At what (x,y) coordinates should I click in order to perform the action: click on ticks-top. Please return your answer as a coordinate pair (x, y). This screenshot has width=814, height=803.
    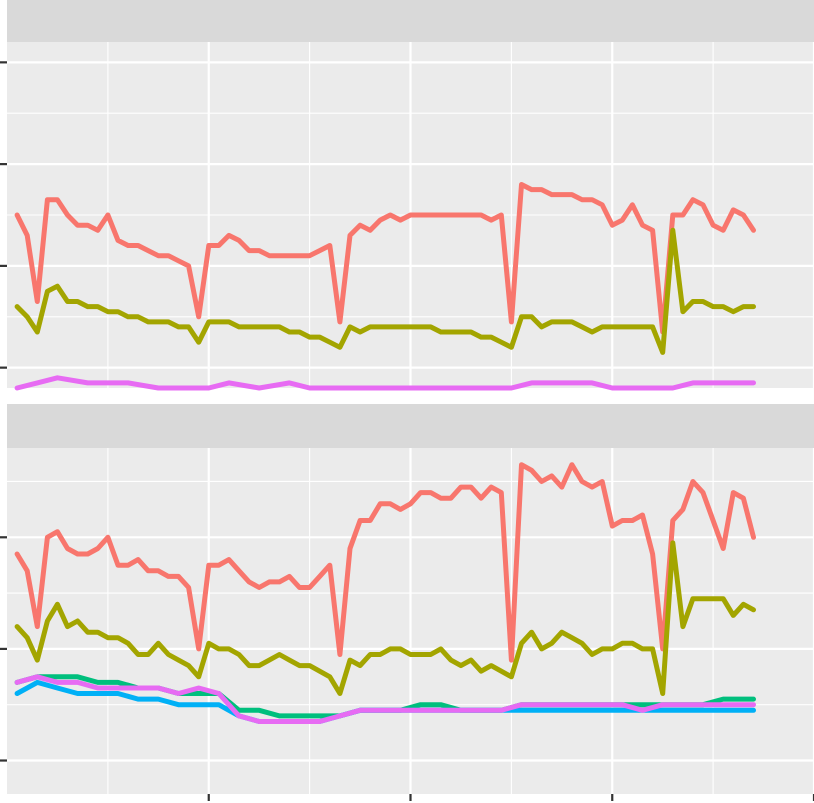
    Looking at the image, I should click on (3, 215).